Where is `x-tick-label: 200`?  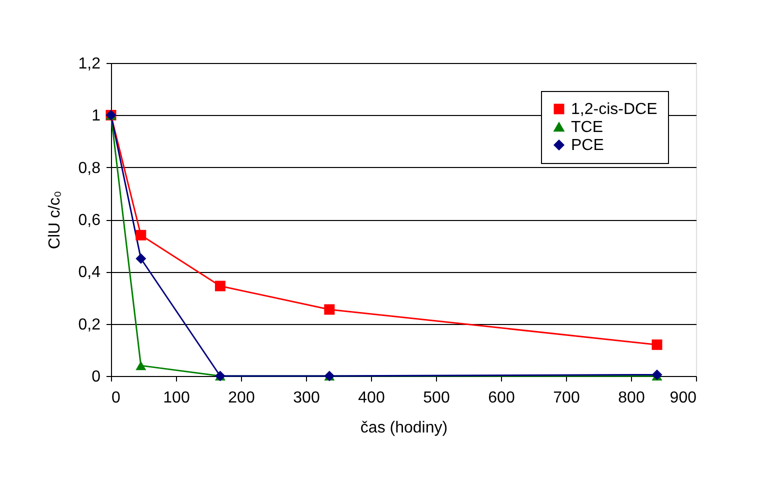 x-tick-label: 200 is located at coordinates (241, 398).